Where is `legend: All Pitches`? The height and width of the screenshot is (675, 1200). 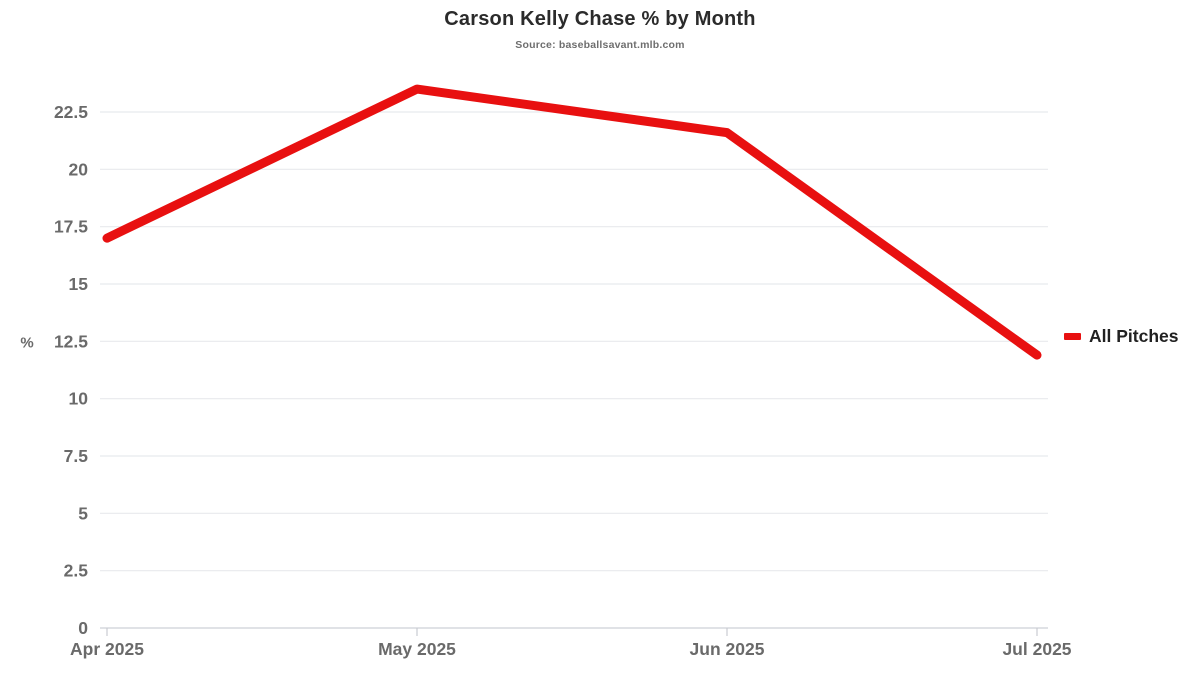
legend: All Pitches is located at coordinates (1121, 336).